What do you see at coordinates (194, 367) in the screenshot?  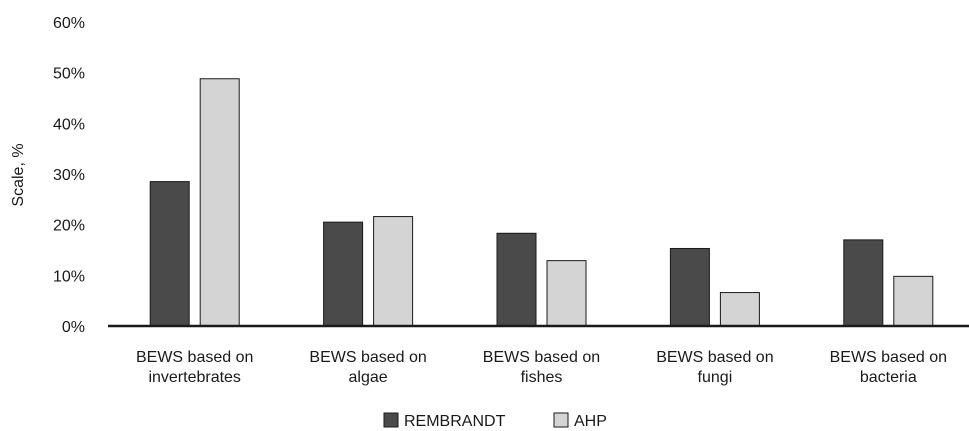 I see `x-tick-label: BEWS based on invertebrates` at bounding box center [194, 367].